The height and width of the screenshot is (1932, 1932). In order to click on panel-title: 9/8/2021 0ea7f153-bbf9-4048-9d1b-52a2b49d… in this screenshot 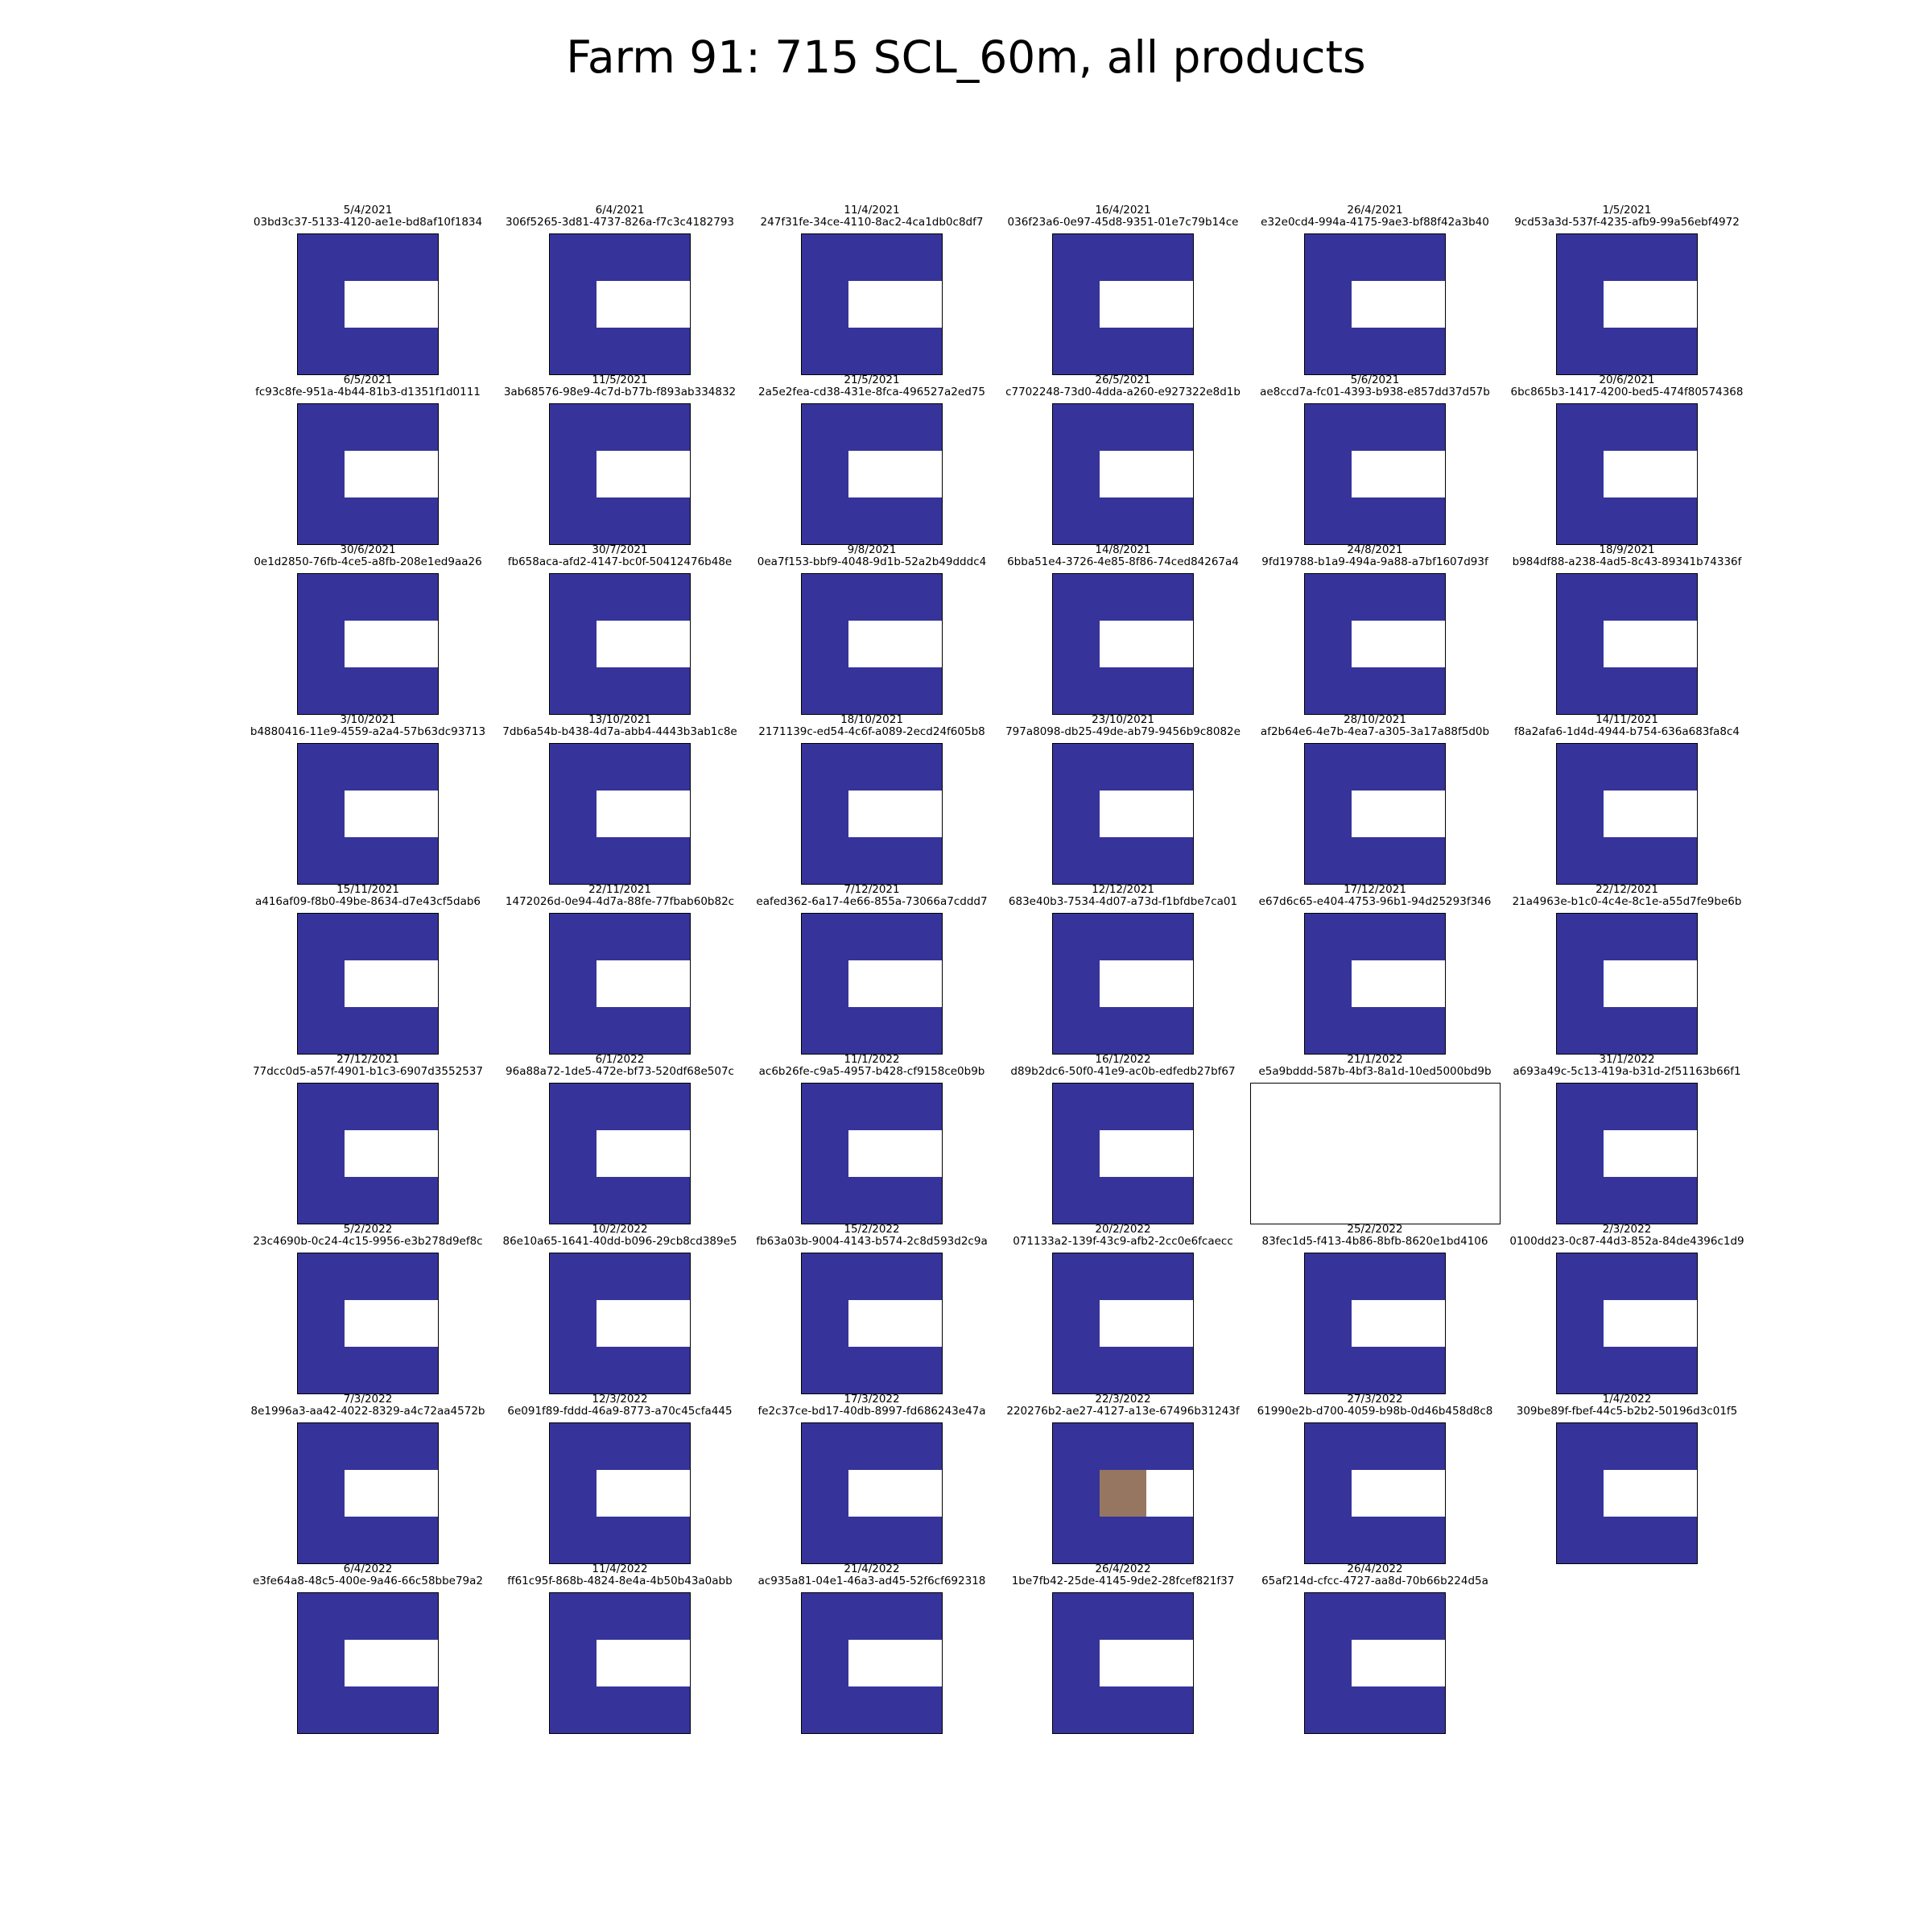, I will do `click(872, 556)`.